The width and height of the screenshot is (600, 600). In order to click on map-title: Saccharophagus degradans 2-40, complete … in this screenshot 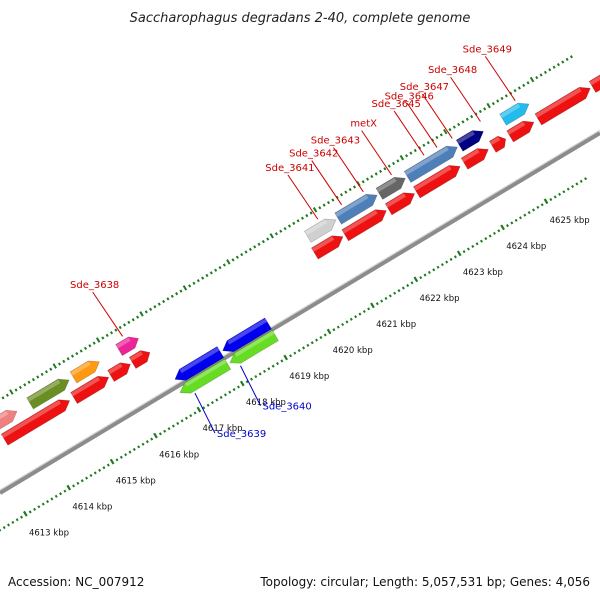, I will do `click(300, 18)`.